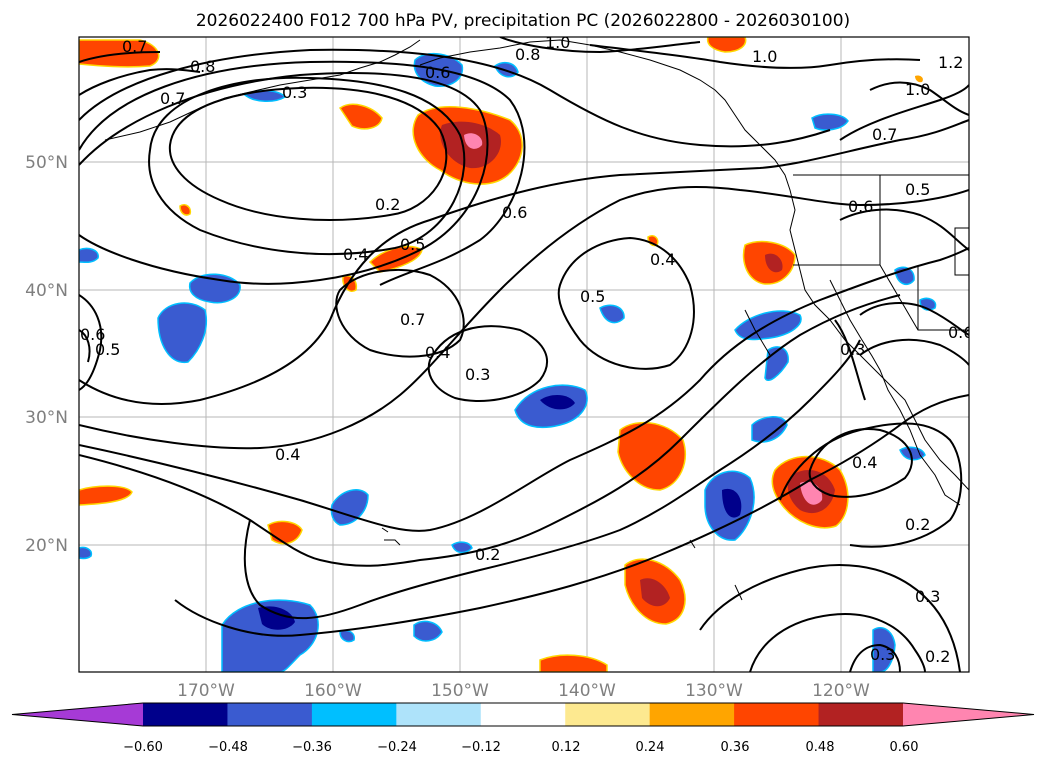 This screenshot has width=1047, height=765. Describe the element at coordinates (143, 747) in the screenshot. I see `colorbar-tick: −0.60` at that location.